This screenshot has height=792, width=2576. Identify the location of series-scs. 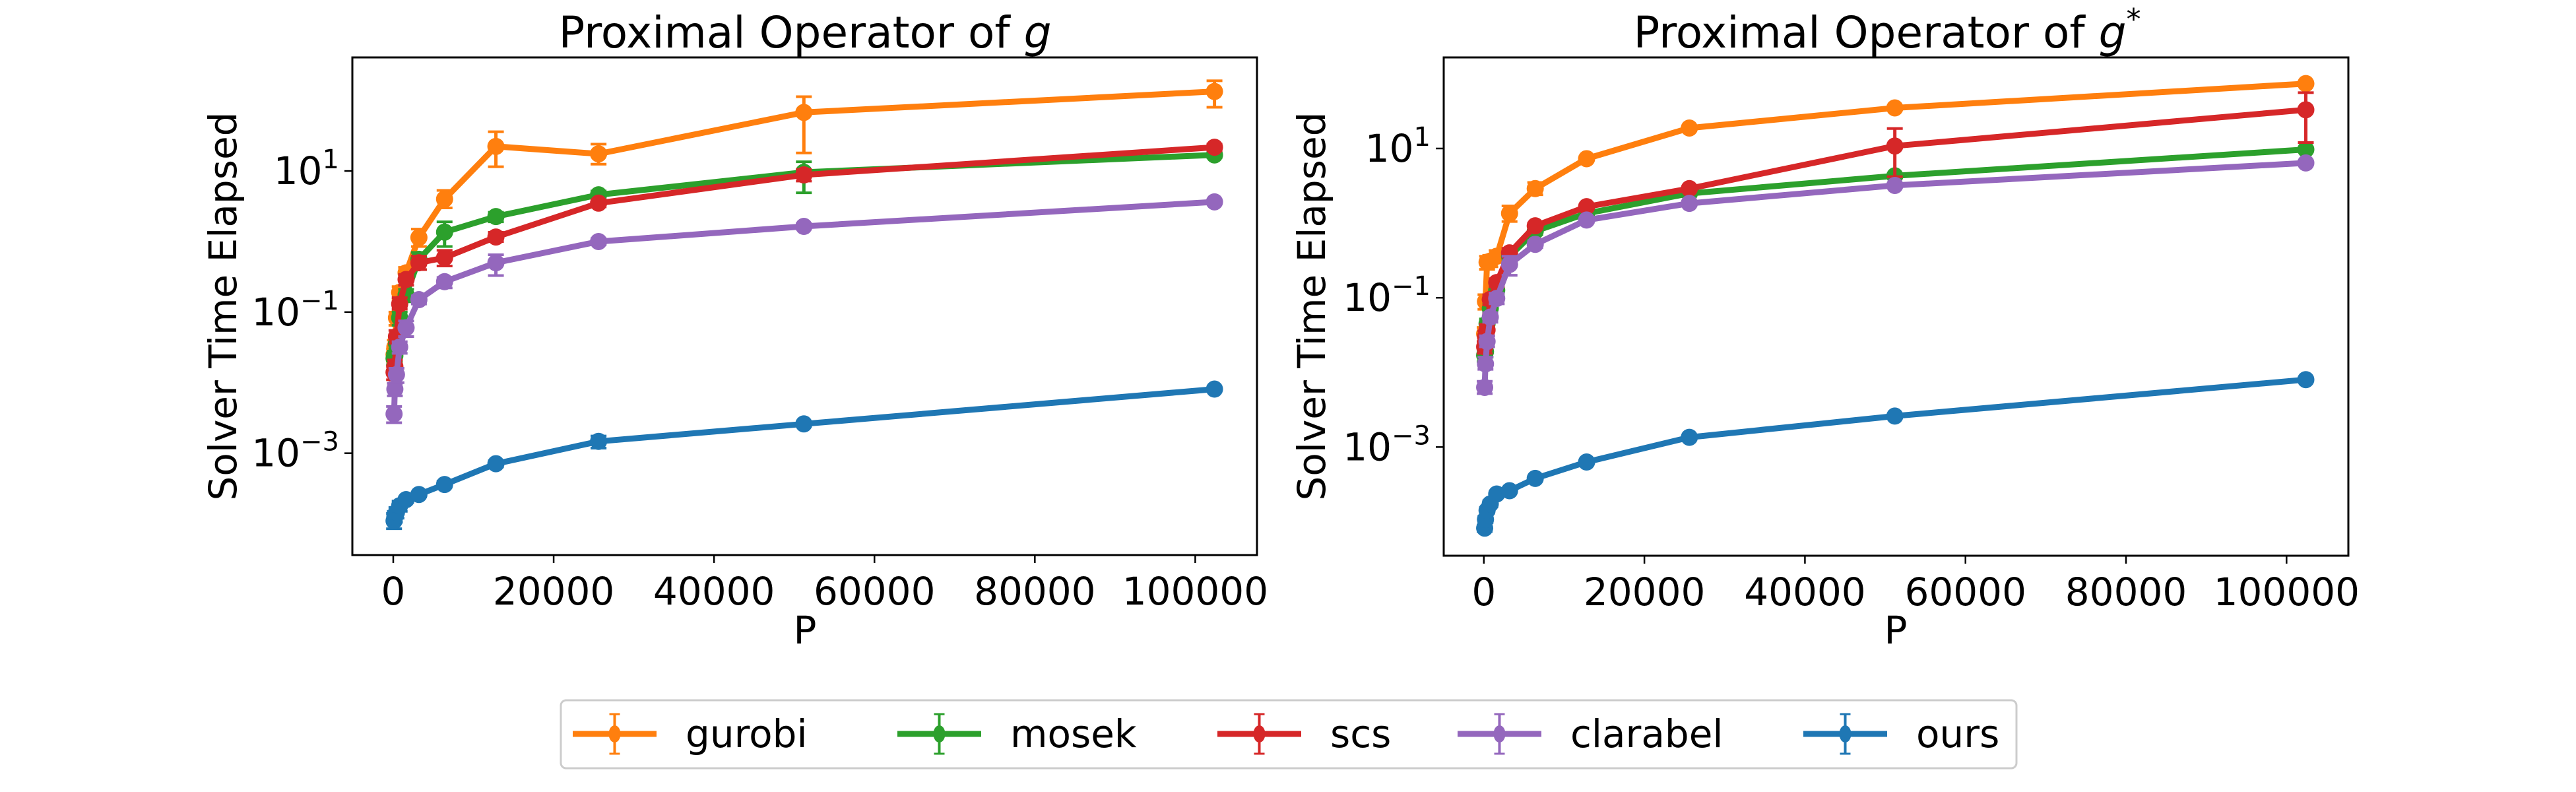
(1895, 223).